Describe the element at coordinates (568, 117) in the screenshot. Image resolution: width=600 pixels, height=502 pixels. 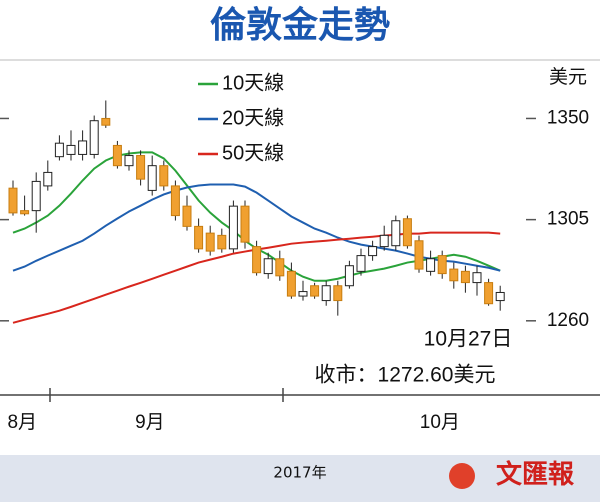
I see `y-tick-label: 1350` at that location.